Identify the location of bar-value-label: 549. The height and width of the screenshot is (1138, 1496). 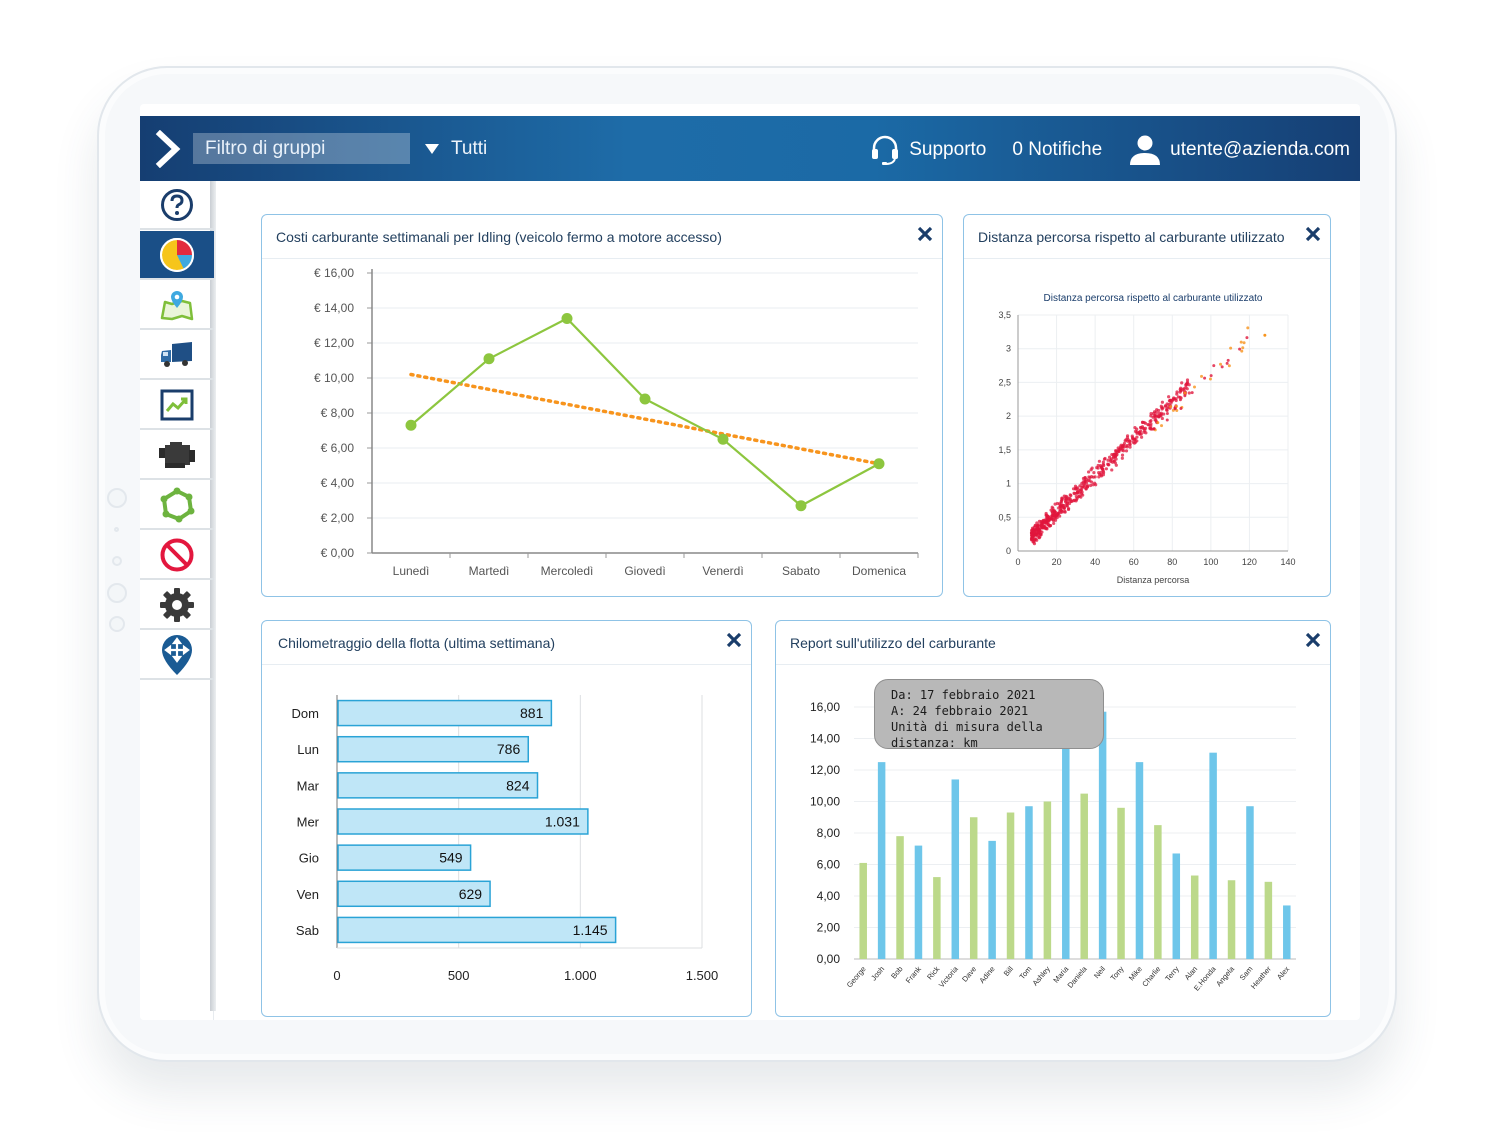
(451, 858).